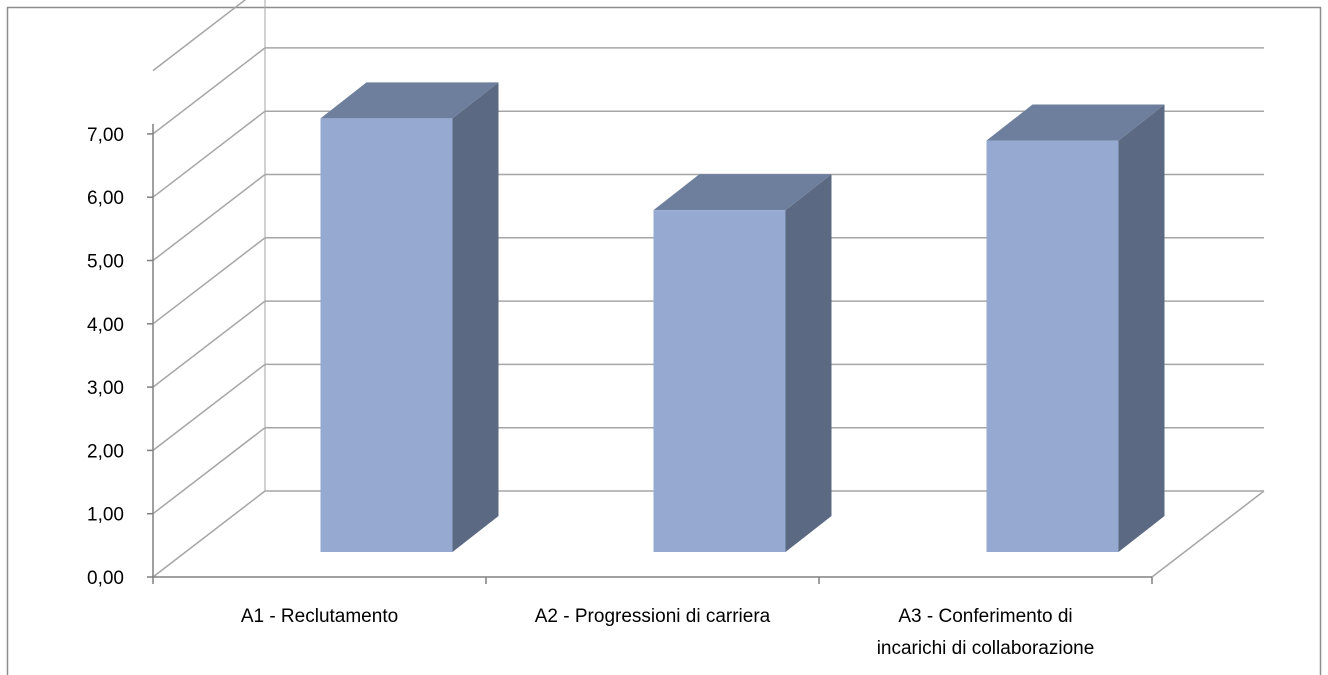  I want to click on y-tick-label: 6,00, so click(105, 198).